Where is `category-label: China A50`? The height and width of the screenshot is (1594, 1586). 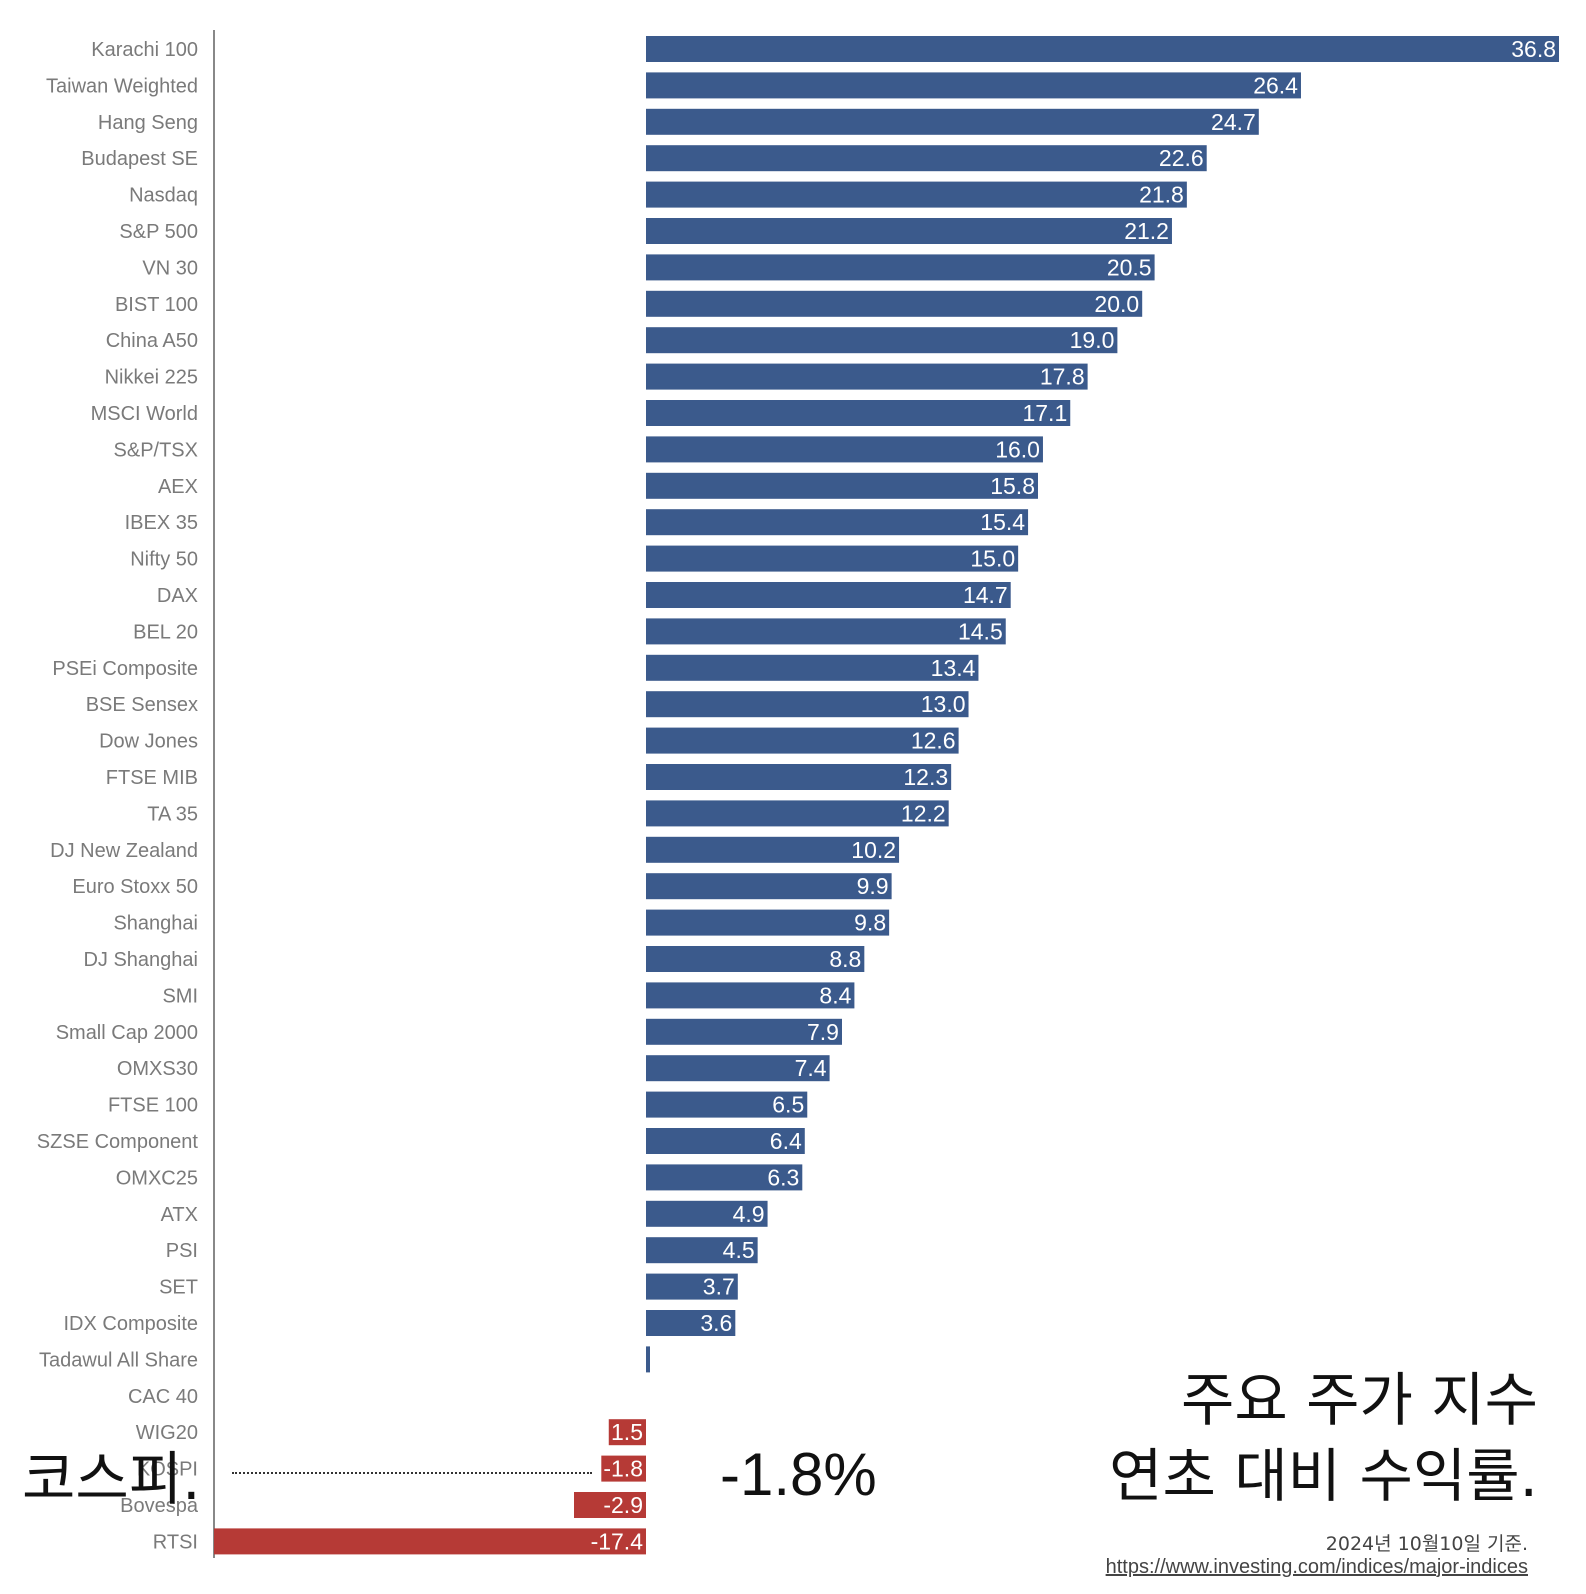 category-label: China A50 is located at coordinates (152, 341).